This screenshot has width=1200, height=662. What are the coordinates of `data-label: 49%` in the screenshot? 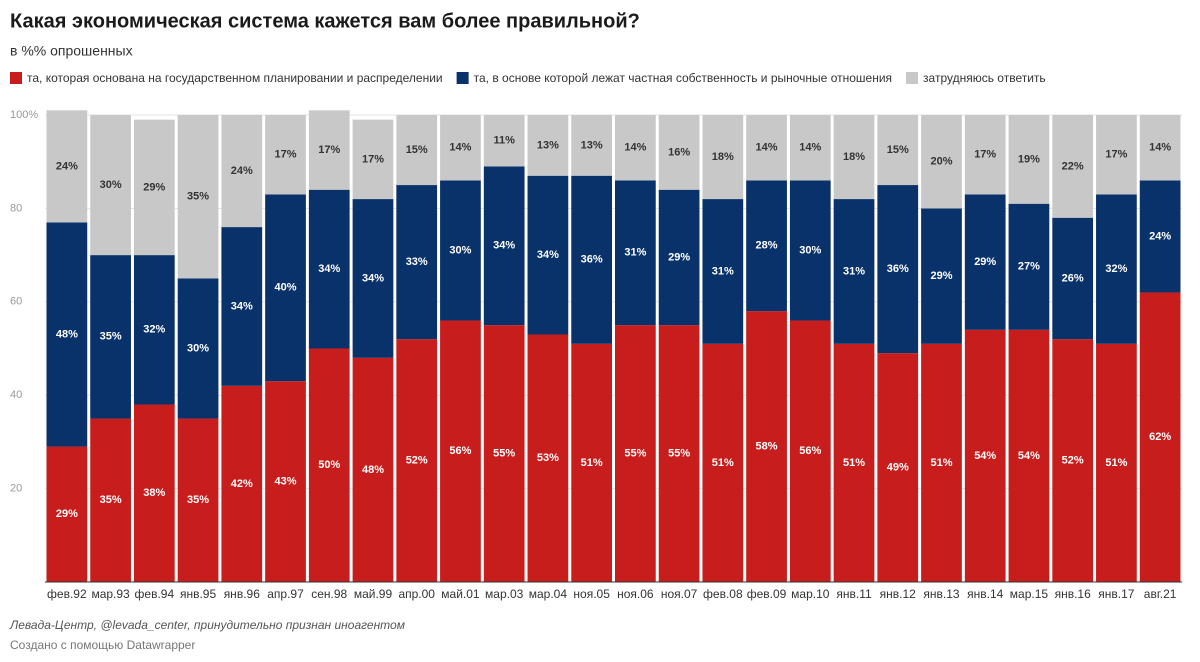 It's located at (898, 467).